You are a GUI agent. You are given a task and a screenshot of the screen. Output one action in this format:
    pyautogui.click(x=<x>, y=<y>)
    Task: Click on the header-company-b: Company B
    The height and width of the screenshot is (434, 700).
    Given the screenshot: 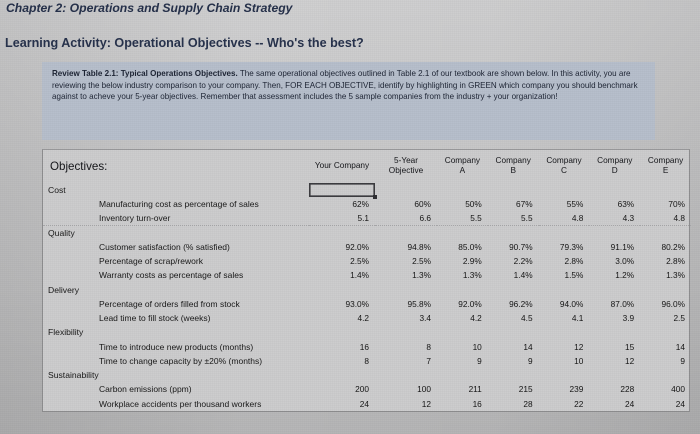 What is the action you would take?
    pyautogui.click(x=513, y=166)
    